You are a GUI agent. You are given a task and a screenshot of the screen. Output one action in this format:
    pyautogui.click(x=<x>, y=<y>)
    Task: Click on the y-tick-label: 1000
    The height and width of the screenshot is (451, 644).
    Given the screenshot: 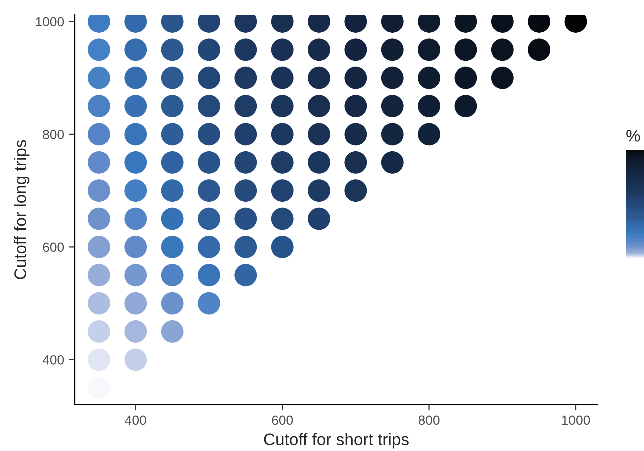 What is the action you would take?
    pyautogui.click(x=50, y=22)
    